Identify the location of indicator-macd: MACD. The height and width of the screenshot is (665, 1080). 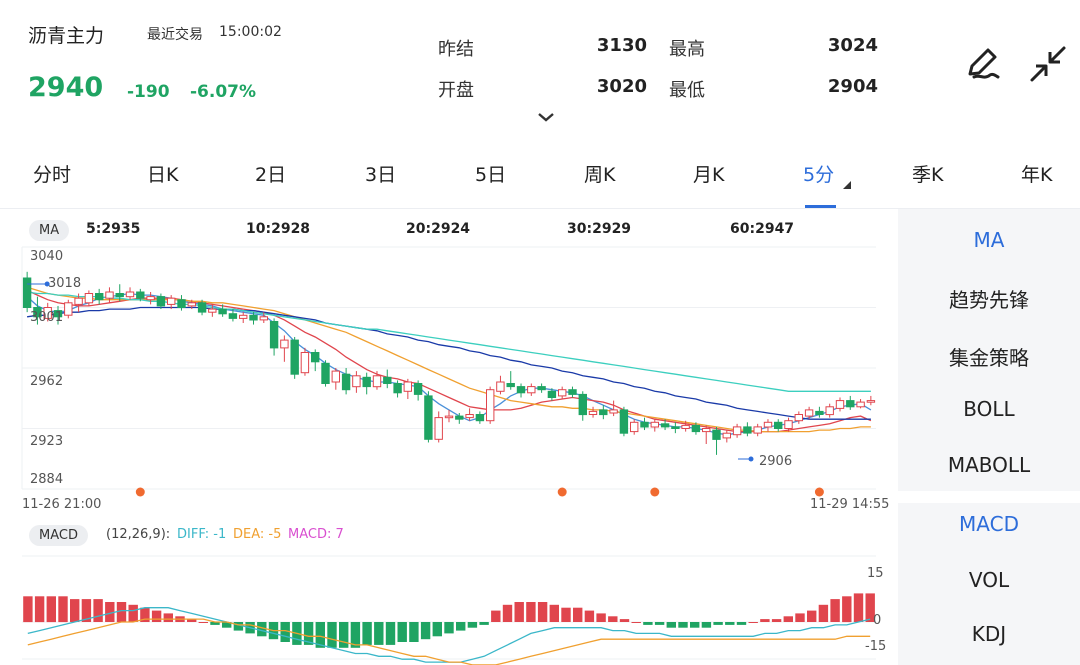
(989, 524).